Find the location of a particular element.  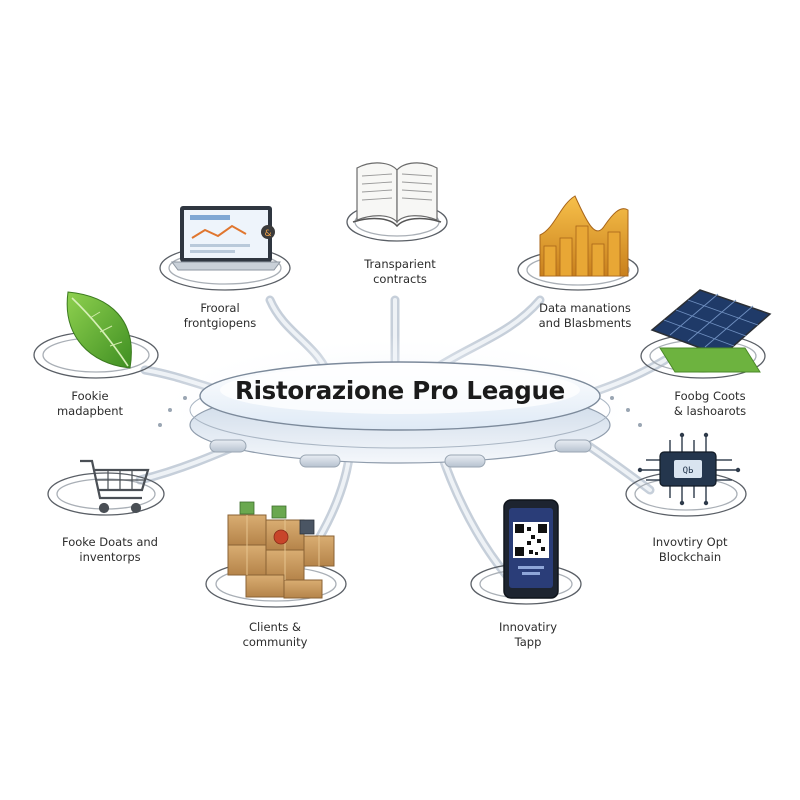

node-label-community: Clients & community is located at coordinates (275, 634).